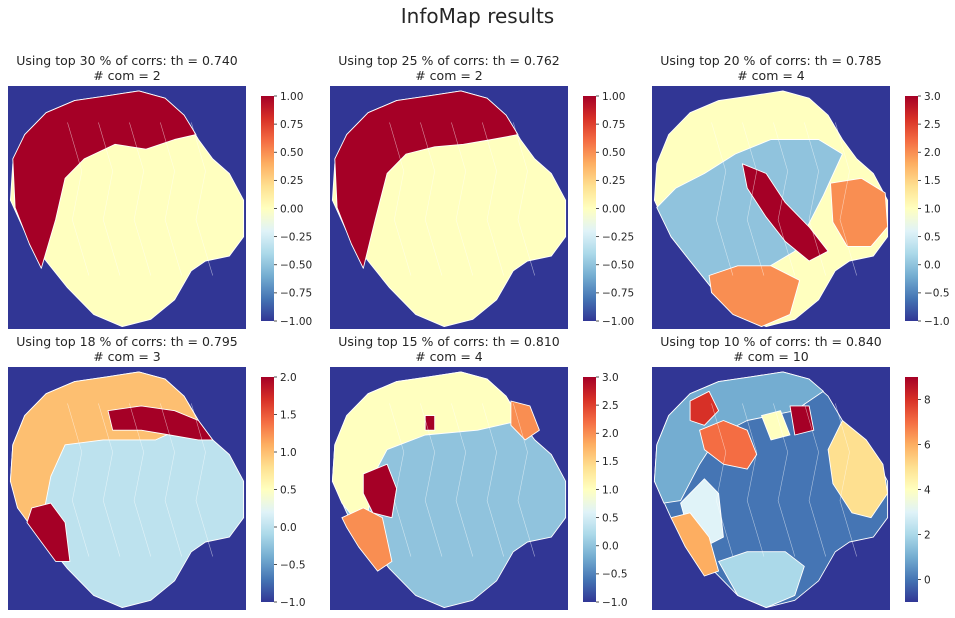  What do you see at coordinates (449, 341) in the screenshot?
I see `panel-title: Using top 15 % of corrs: th = 0.810` at bounding box center [449, 341].